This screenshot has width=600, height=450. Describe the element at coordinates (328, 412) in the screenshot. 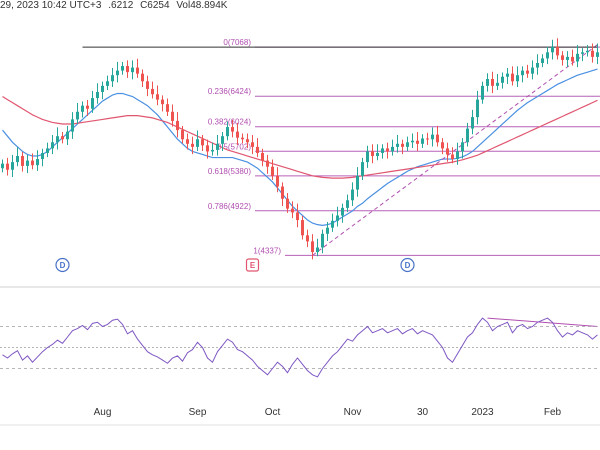

I see `x-axis: Aug Sep Oct Nov 30 2023 Feb` at that location.